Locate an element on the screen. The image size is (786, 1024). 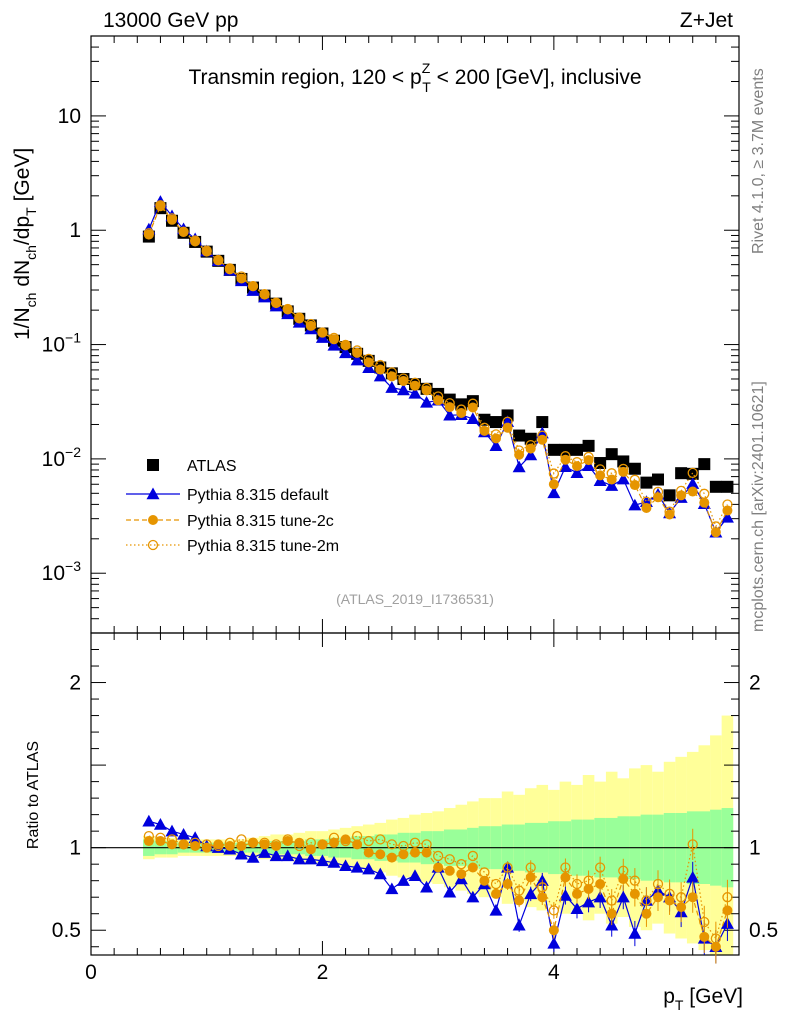
legend-marker-tune2c is located at coordinates (153, 520).